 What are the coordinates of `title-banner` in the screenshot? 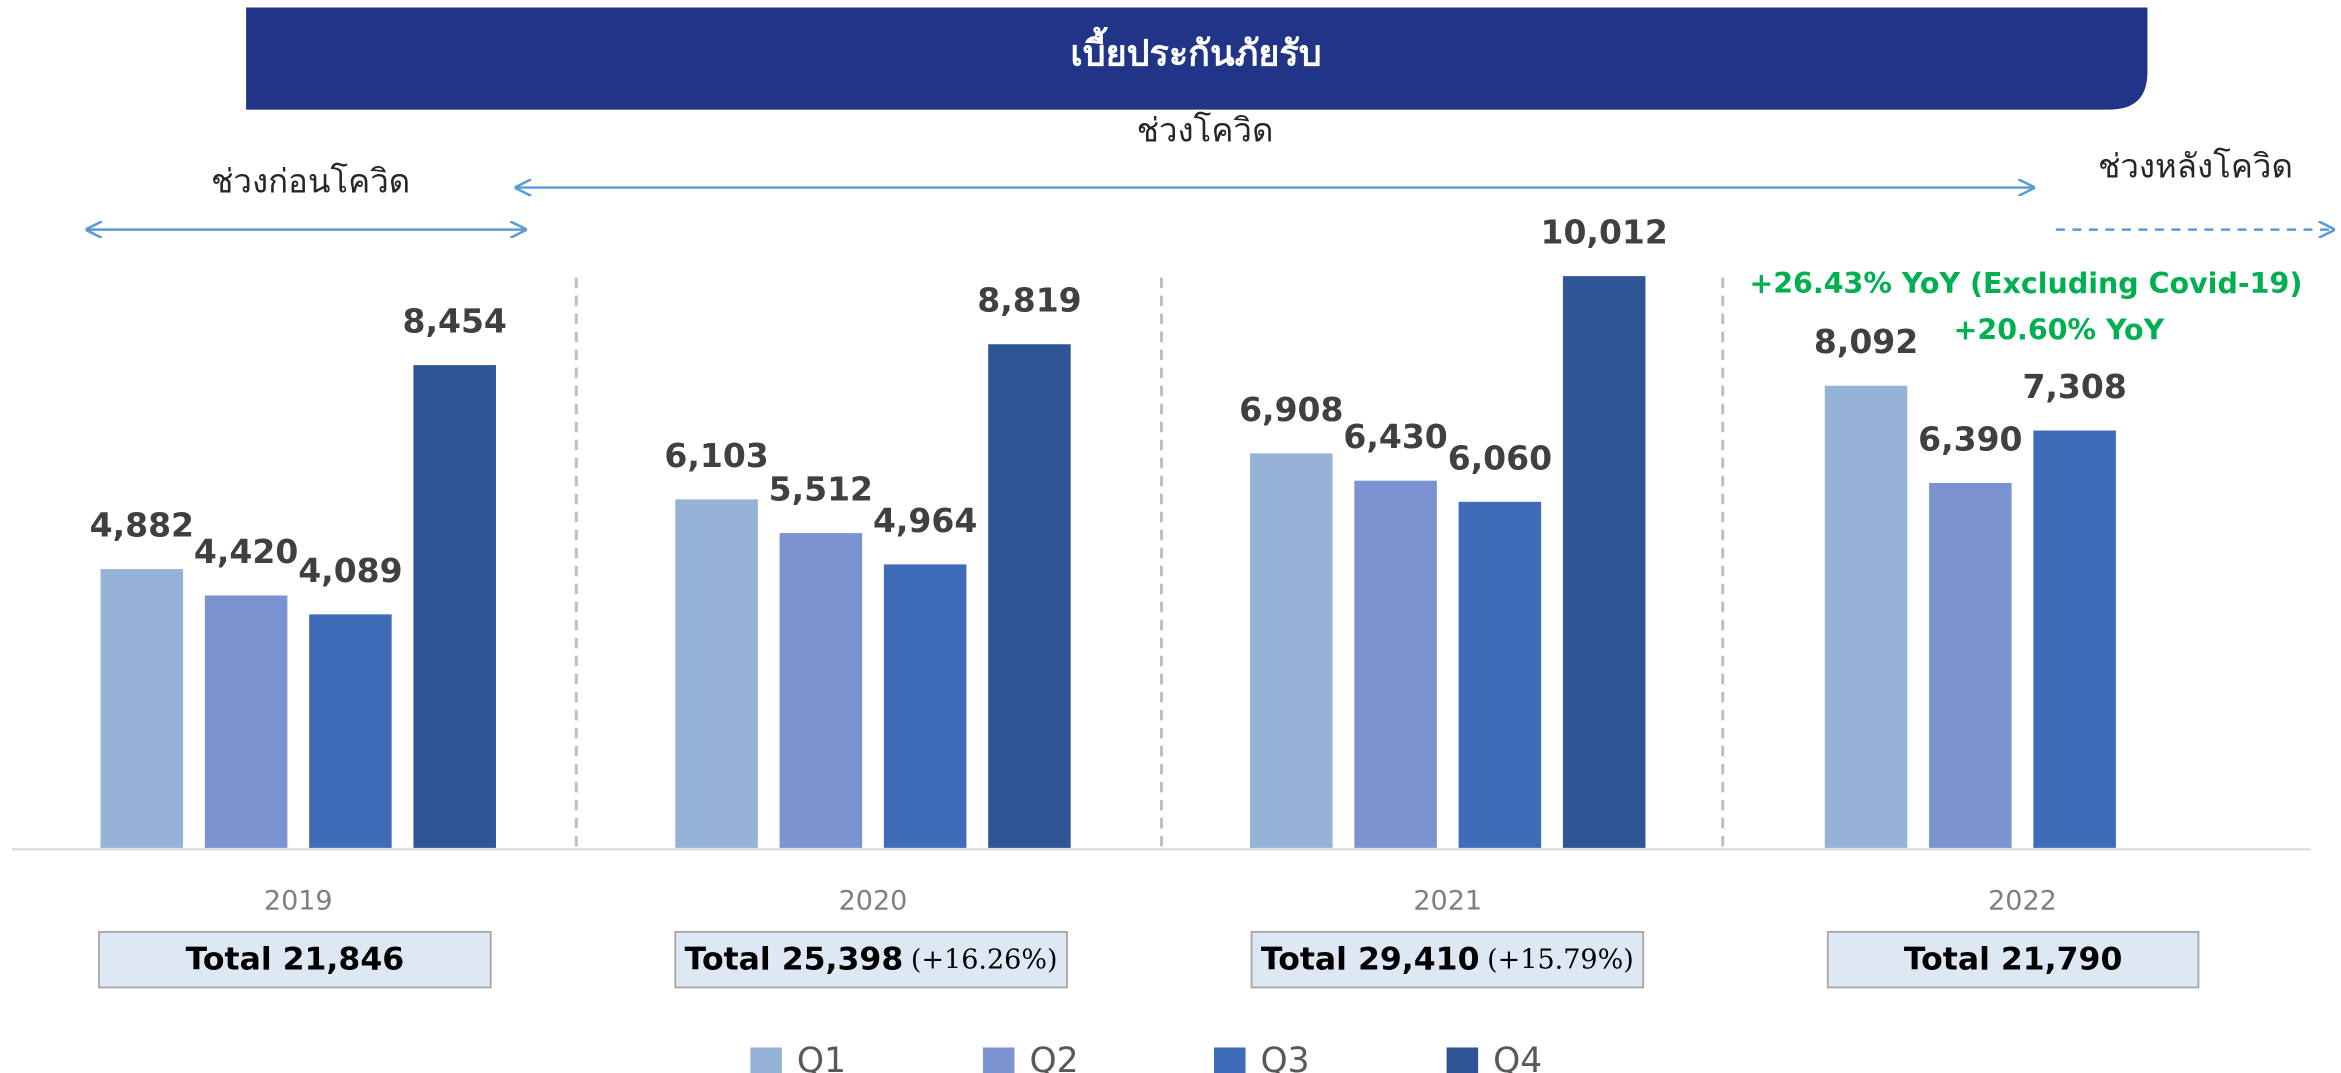 It's located at (1197, 58).